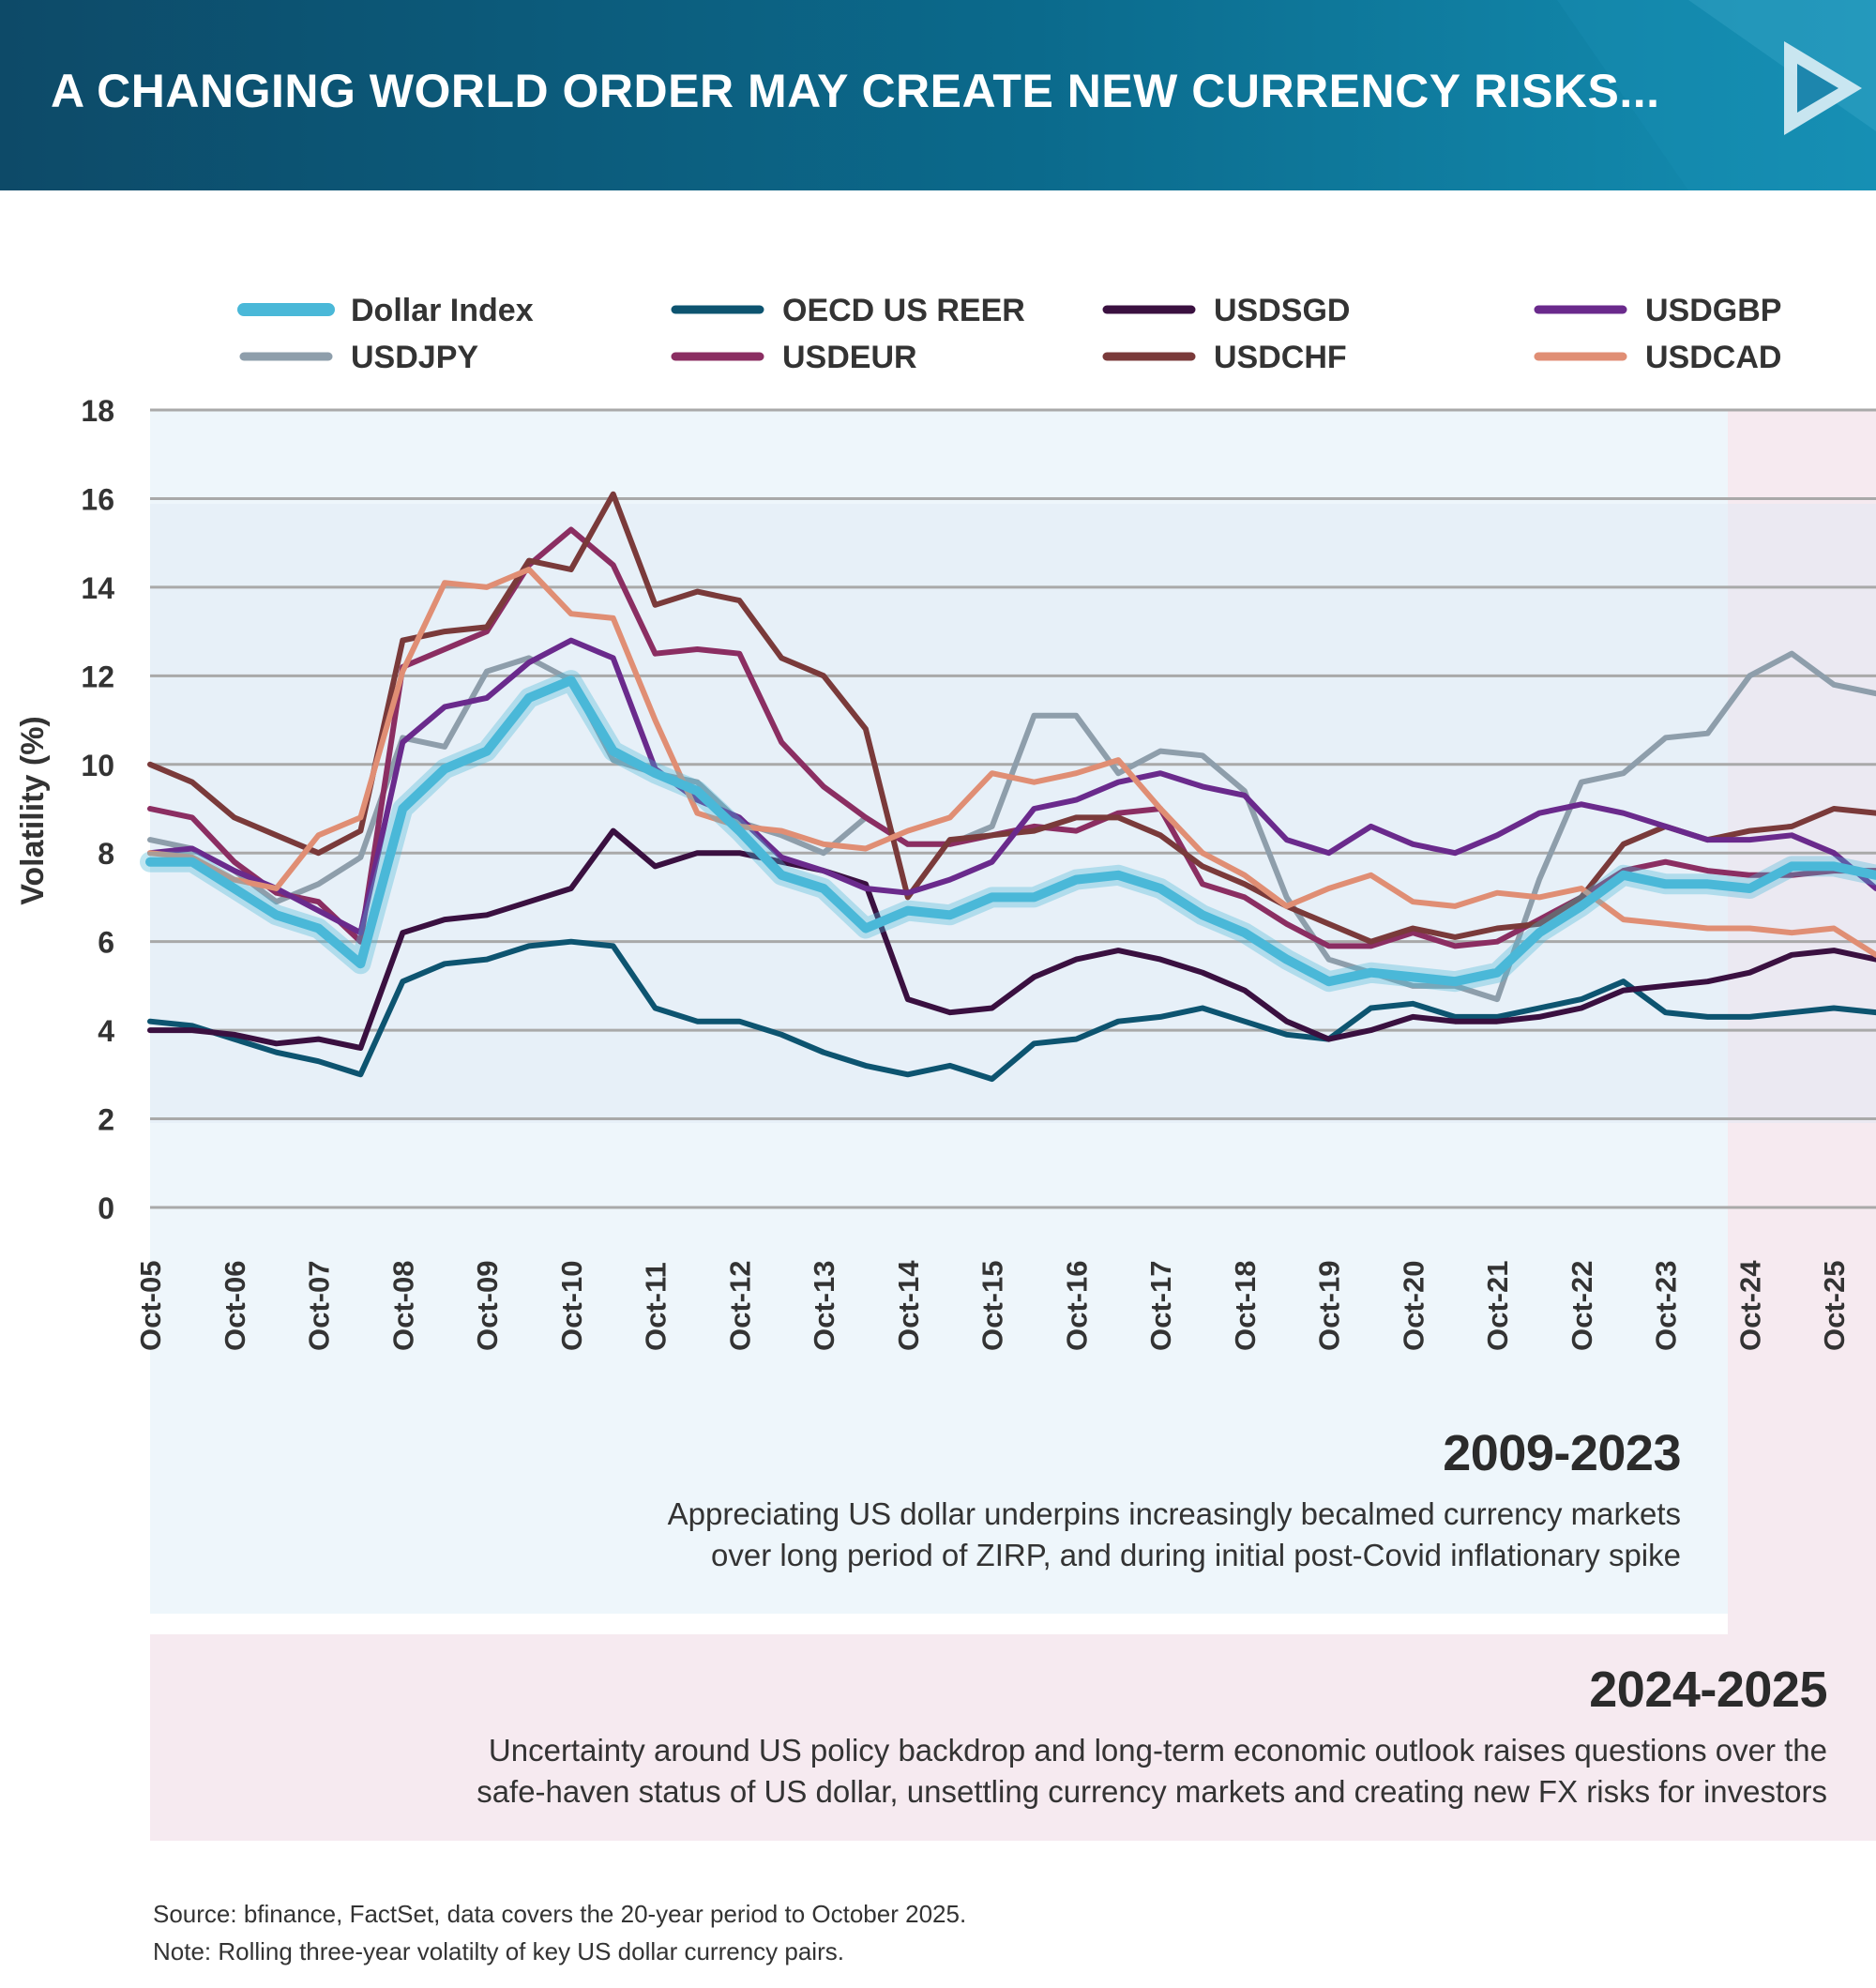 The image size is (1876, 1988). What do you see at coordinates (1716, 95) in the screenshot?
I see `banner-decoration` at bounding box center [1716, 95].